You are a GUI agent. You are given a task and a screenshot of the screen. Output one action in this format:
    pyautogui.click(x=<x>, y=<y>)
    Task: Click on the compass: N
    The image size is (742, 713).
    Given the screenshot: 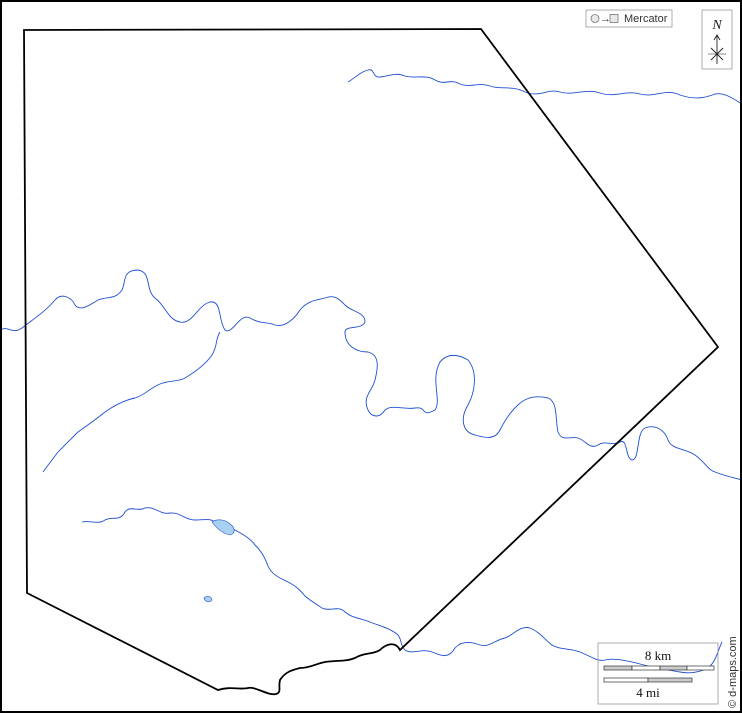 What is the action you would take?
    pyautogui.click(x=717, y=39)
    